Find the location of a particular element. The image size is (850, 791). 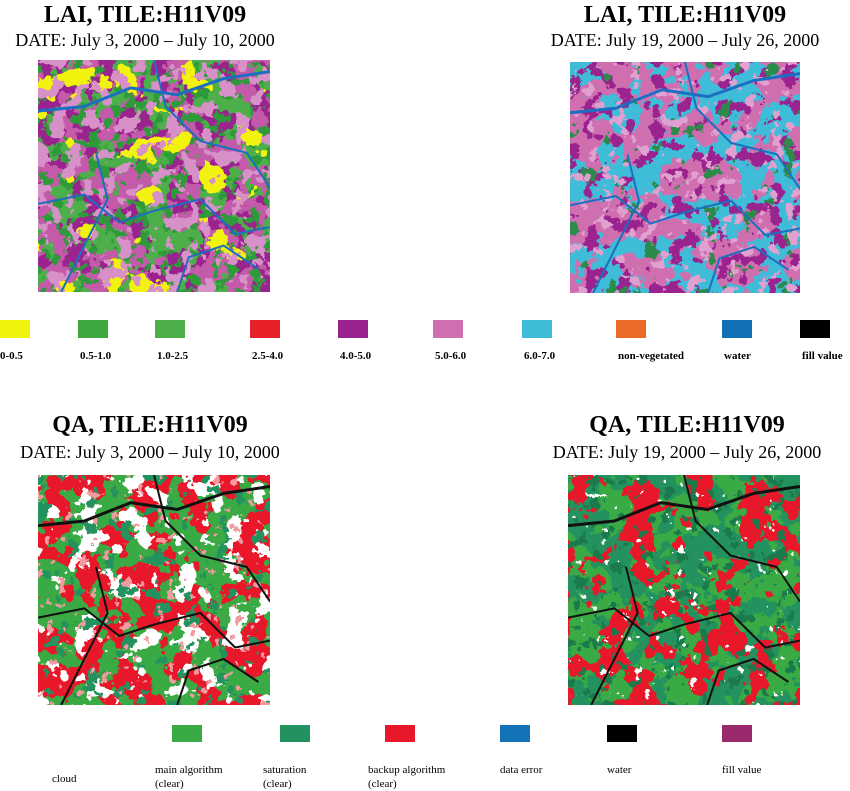

legend-label: main algorithm is located at coordinates (189, 770).